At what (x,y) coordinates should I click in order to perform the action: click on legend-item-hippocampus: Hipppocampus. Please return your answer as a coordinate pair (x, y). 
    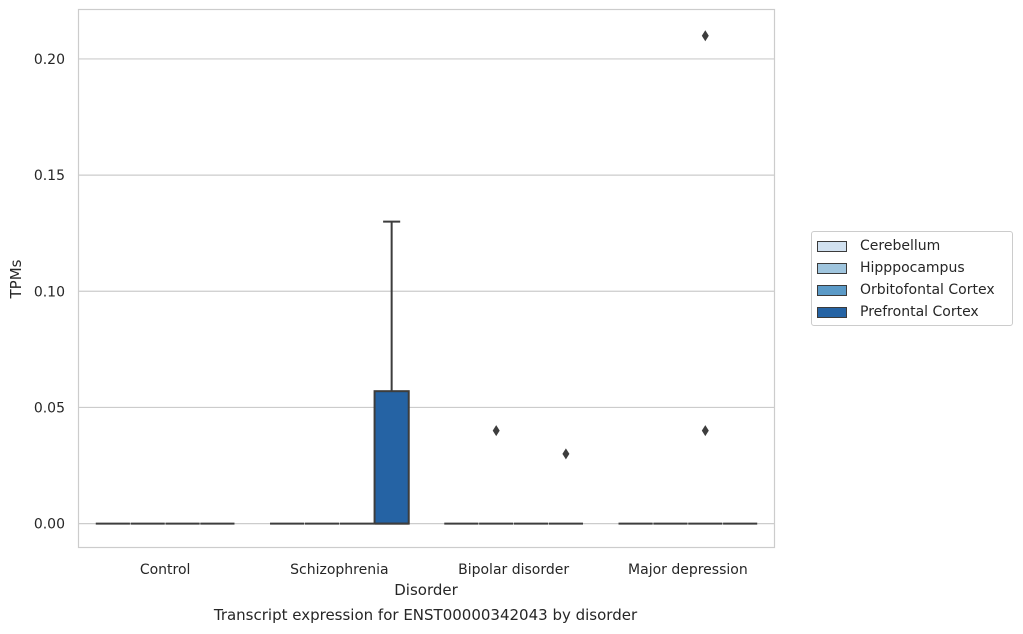
    Looking at the image, I should click on (891, 268).